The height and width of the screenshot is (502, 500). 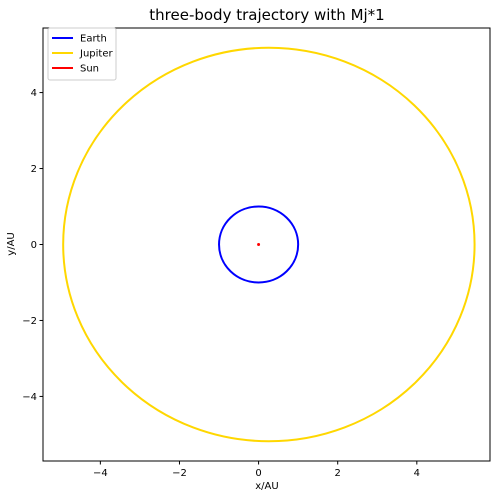 I want to click on y-tick-label: −4, so click(x=29, y=397).